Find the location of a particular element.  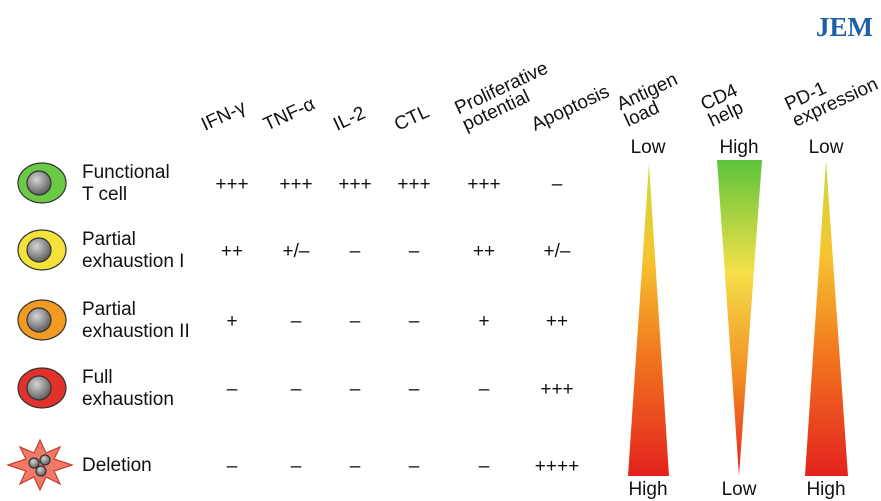

column-header-line: TNF-α is located at coordinates (289, 115).